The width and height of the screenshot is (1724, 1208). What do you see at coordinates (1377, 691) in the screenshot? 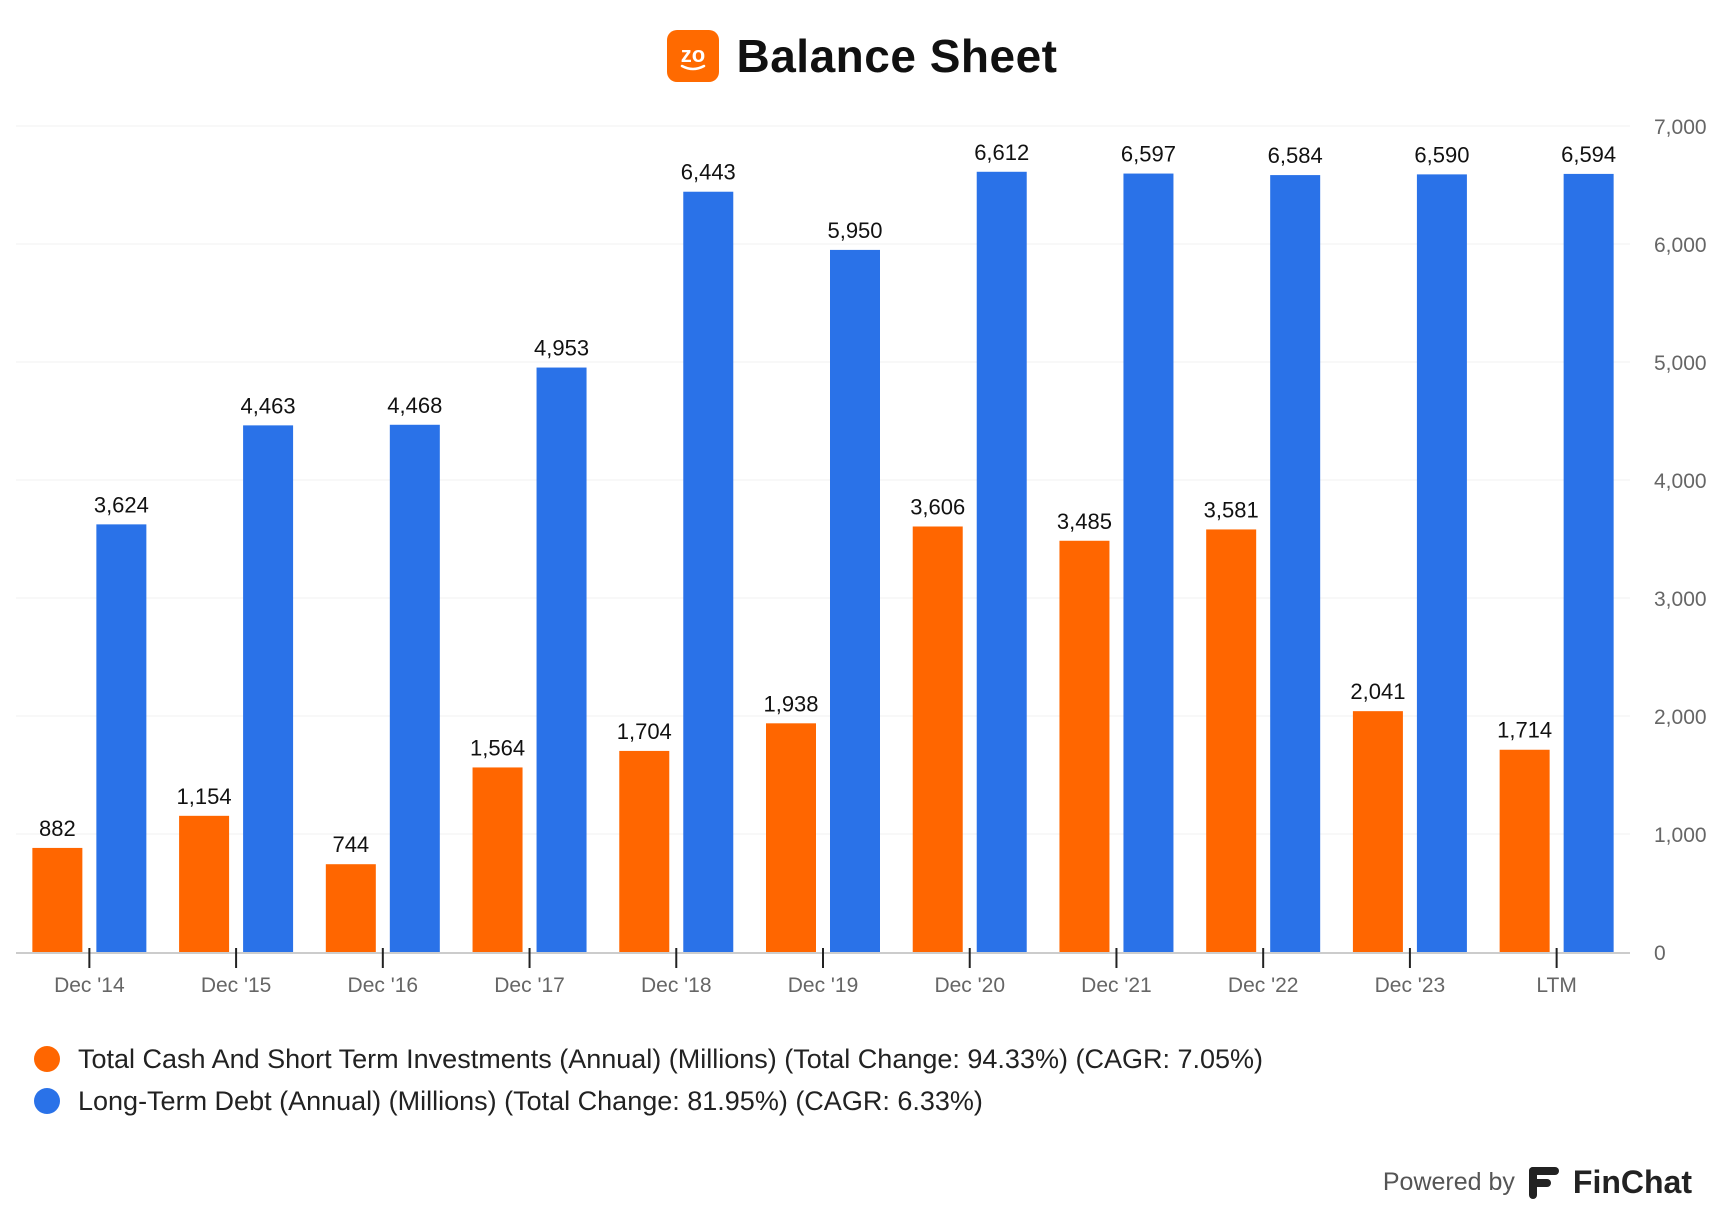
I see `data-label: 2,041` at bounding box center [1377, 691].